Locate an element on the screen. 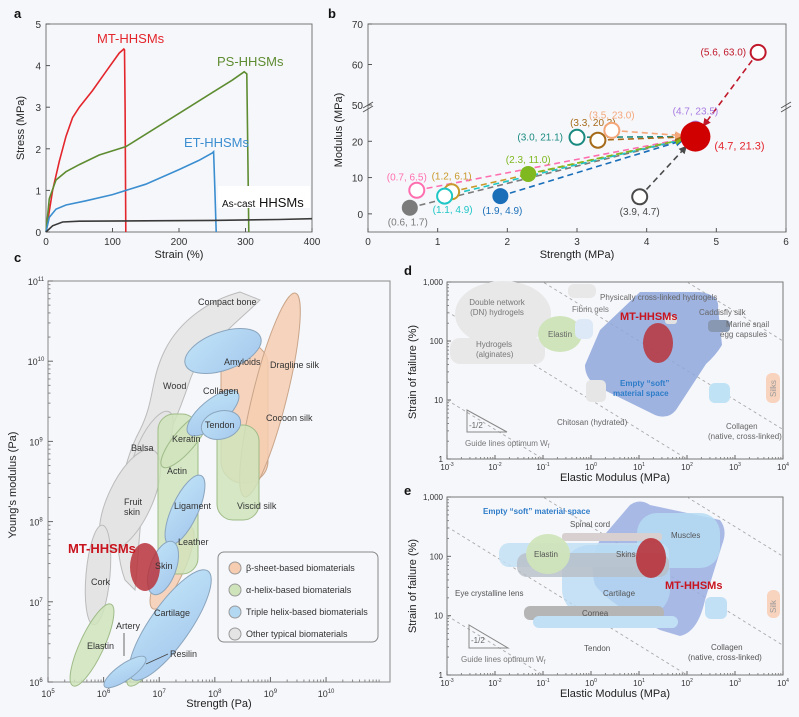  point-1.9-4.9 is located at coordinates (500, 196).